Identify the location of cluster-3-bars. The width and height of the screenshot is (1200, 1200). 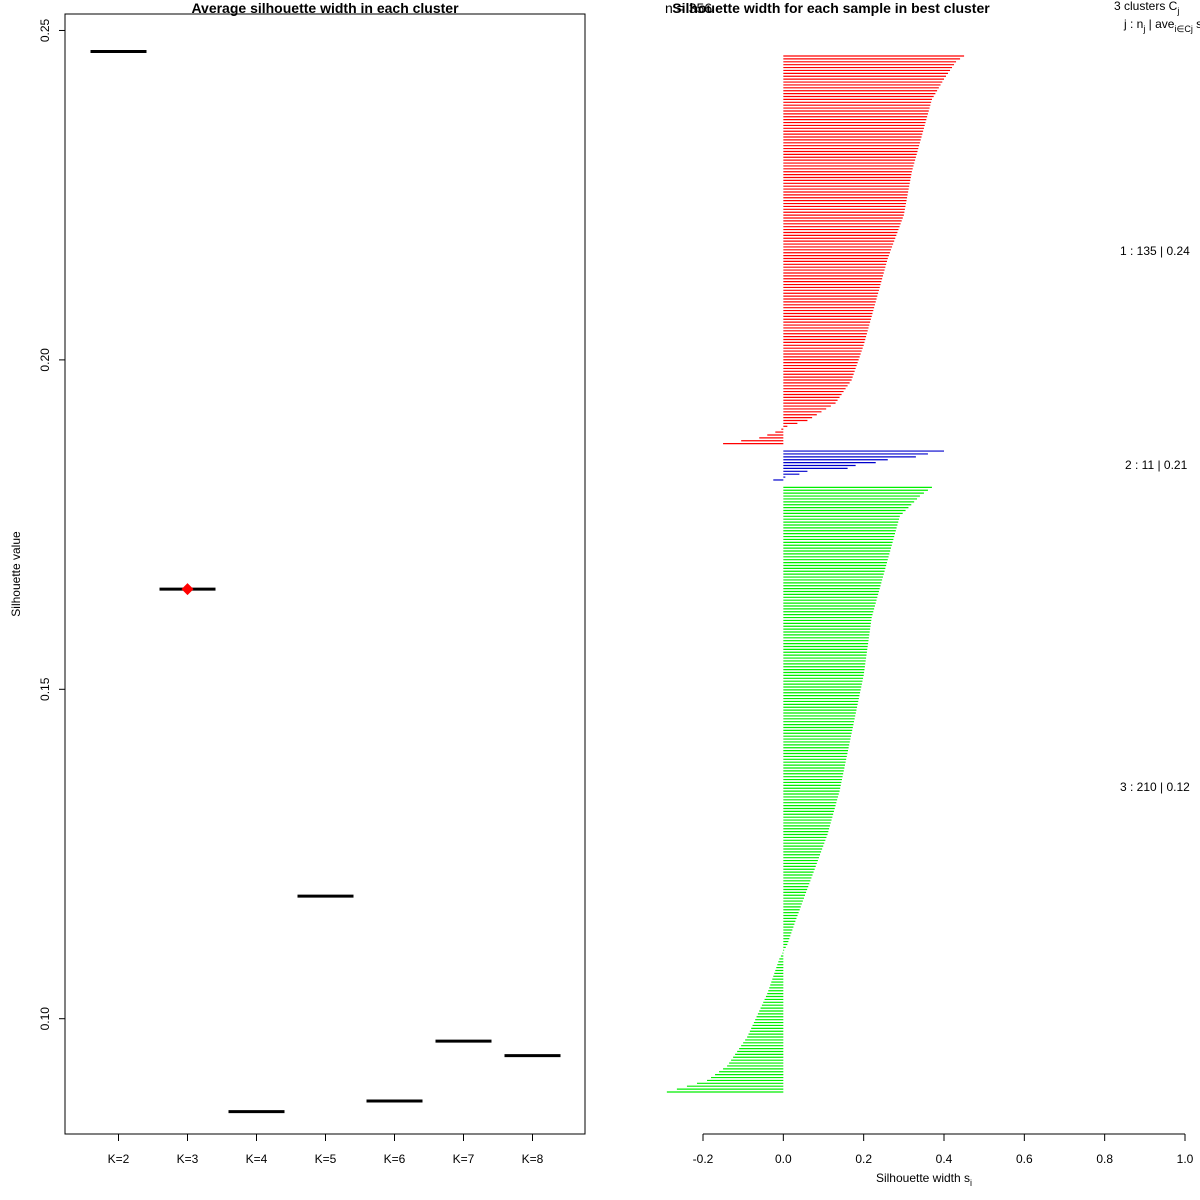
(799, 789).